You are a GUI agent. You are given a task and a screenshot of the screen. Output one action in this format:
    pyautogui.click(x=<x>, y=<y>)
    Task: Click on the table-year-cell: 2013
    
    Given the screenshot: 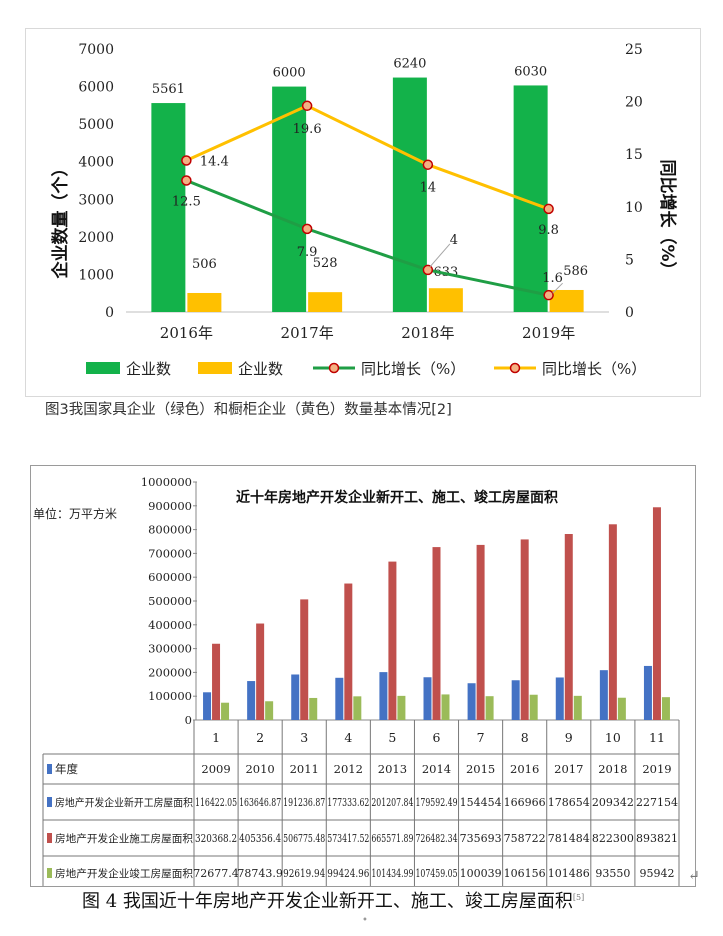 What is the action you would take?
    pyautogui.click(x=392, y=769)
    